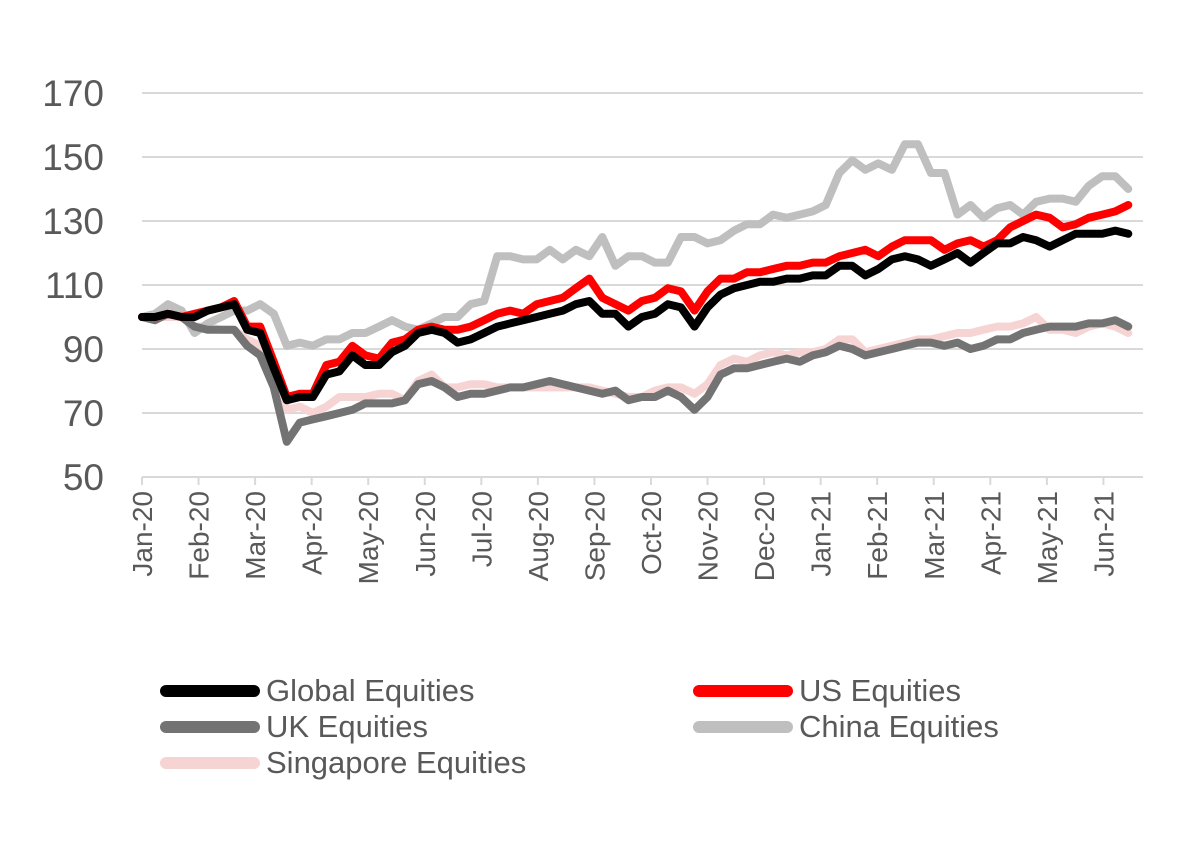  What do you see at coordinates (877, 535) in the screenshot?
I see `x-tick-label: Feb-21` at bounding box center [877, 535].